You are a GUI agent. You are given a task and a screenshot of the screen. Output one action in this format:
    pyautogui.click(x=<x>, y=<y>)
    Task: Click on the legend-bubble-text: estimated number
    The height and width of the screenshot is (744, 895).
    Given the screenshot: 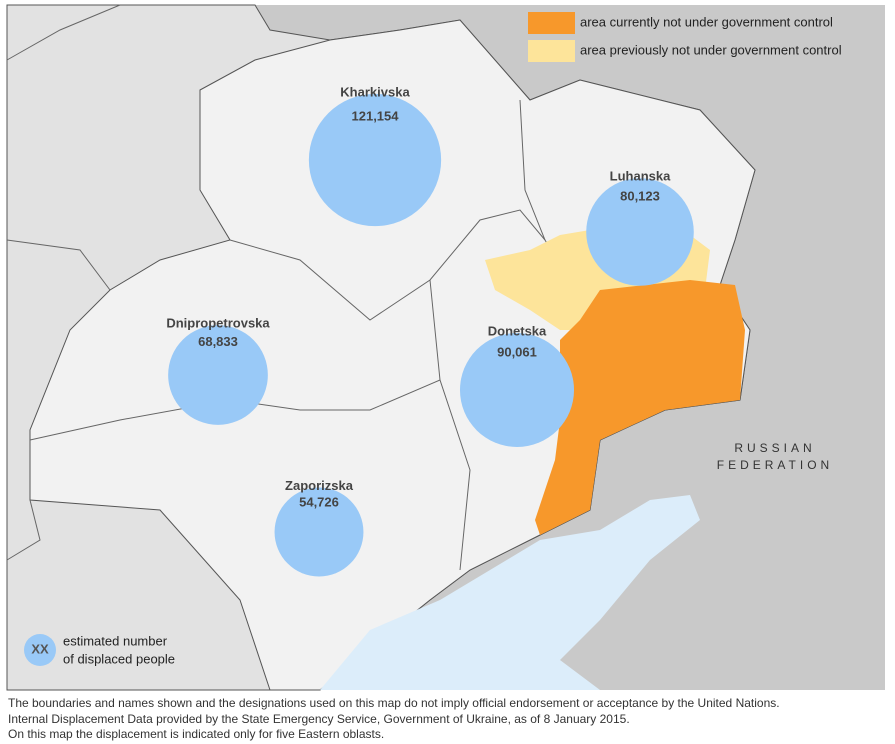 What is the action you would take?
    pyautogui.click(x=115, y=640)
    